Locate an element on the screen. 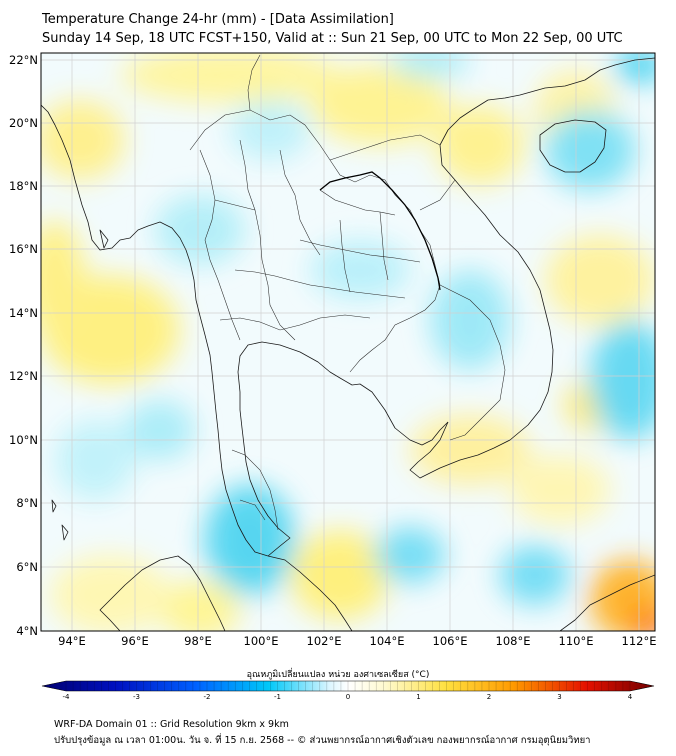  lon-label: 94°E is located at coordinates (72, 641).